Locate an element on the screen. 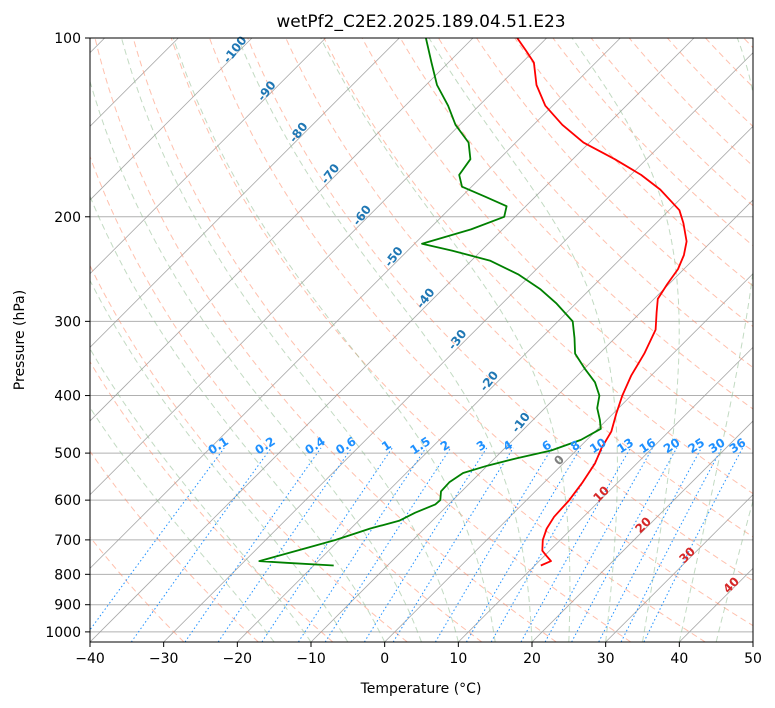 The image size is (775, 708). moist-adiabat-label: 20 is located at coordinates (643, 525).